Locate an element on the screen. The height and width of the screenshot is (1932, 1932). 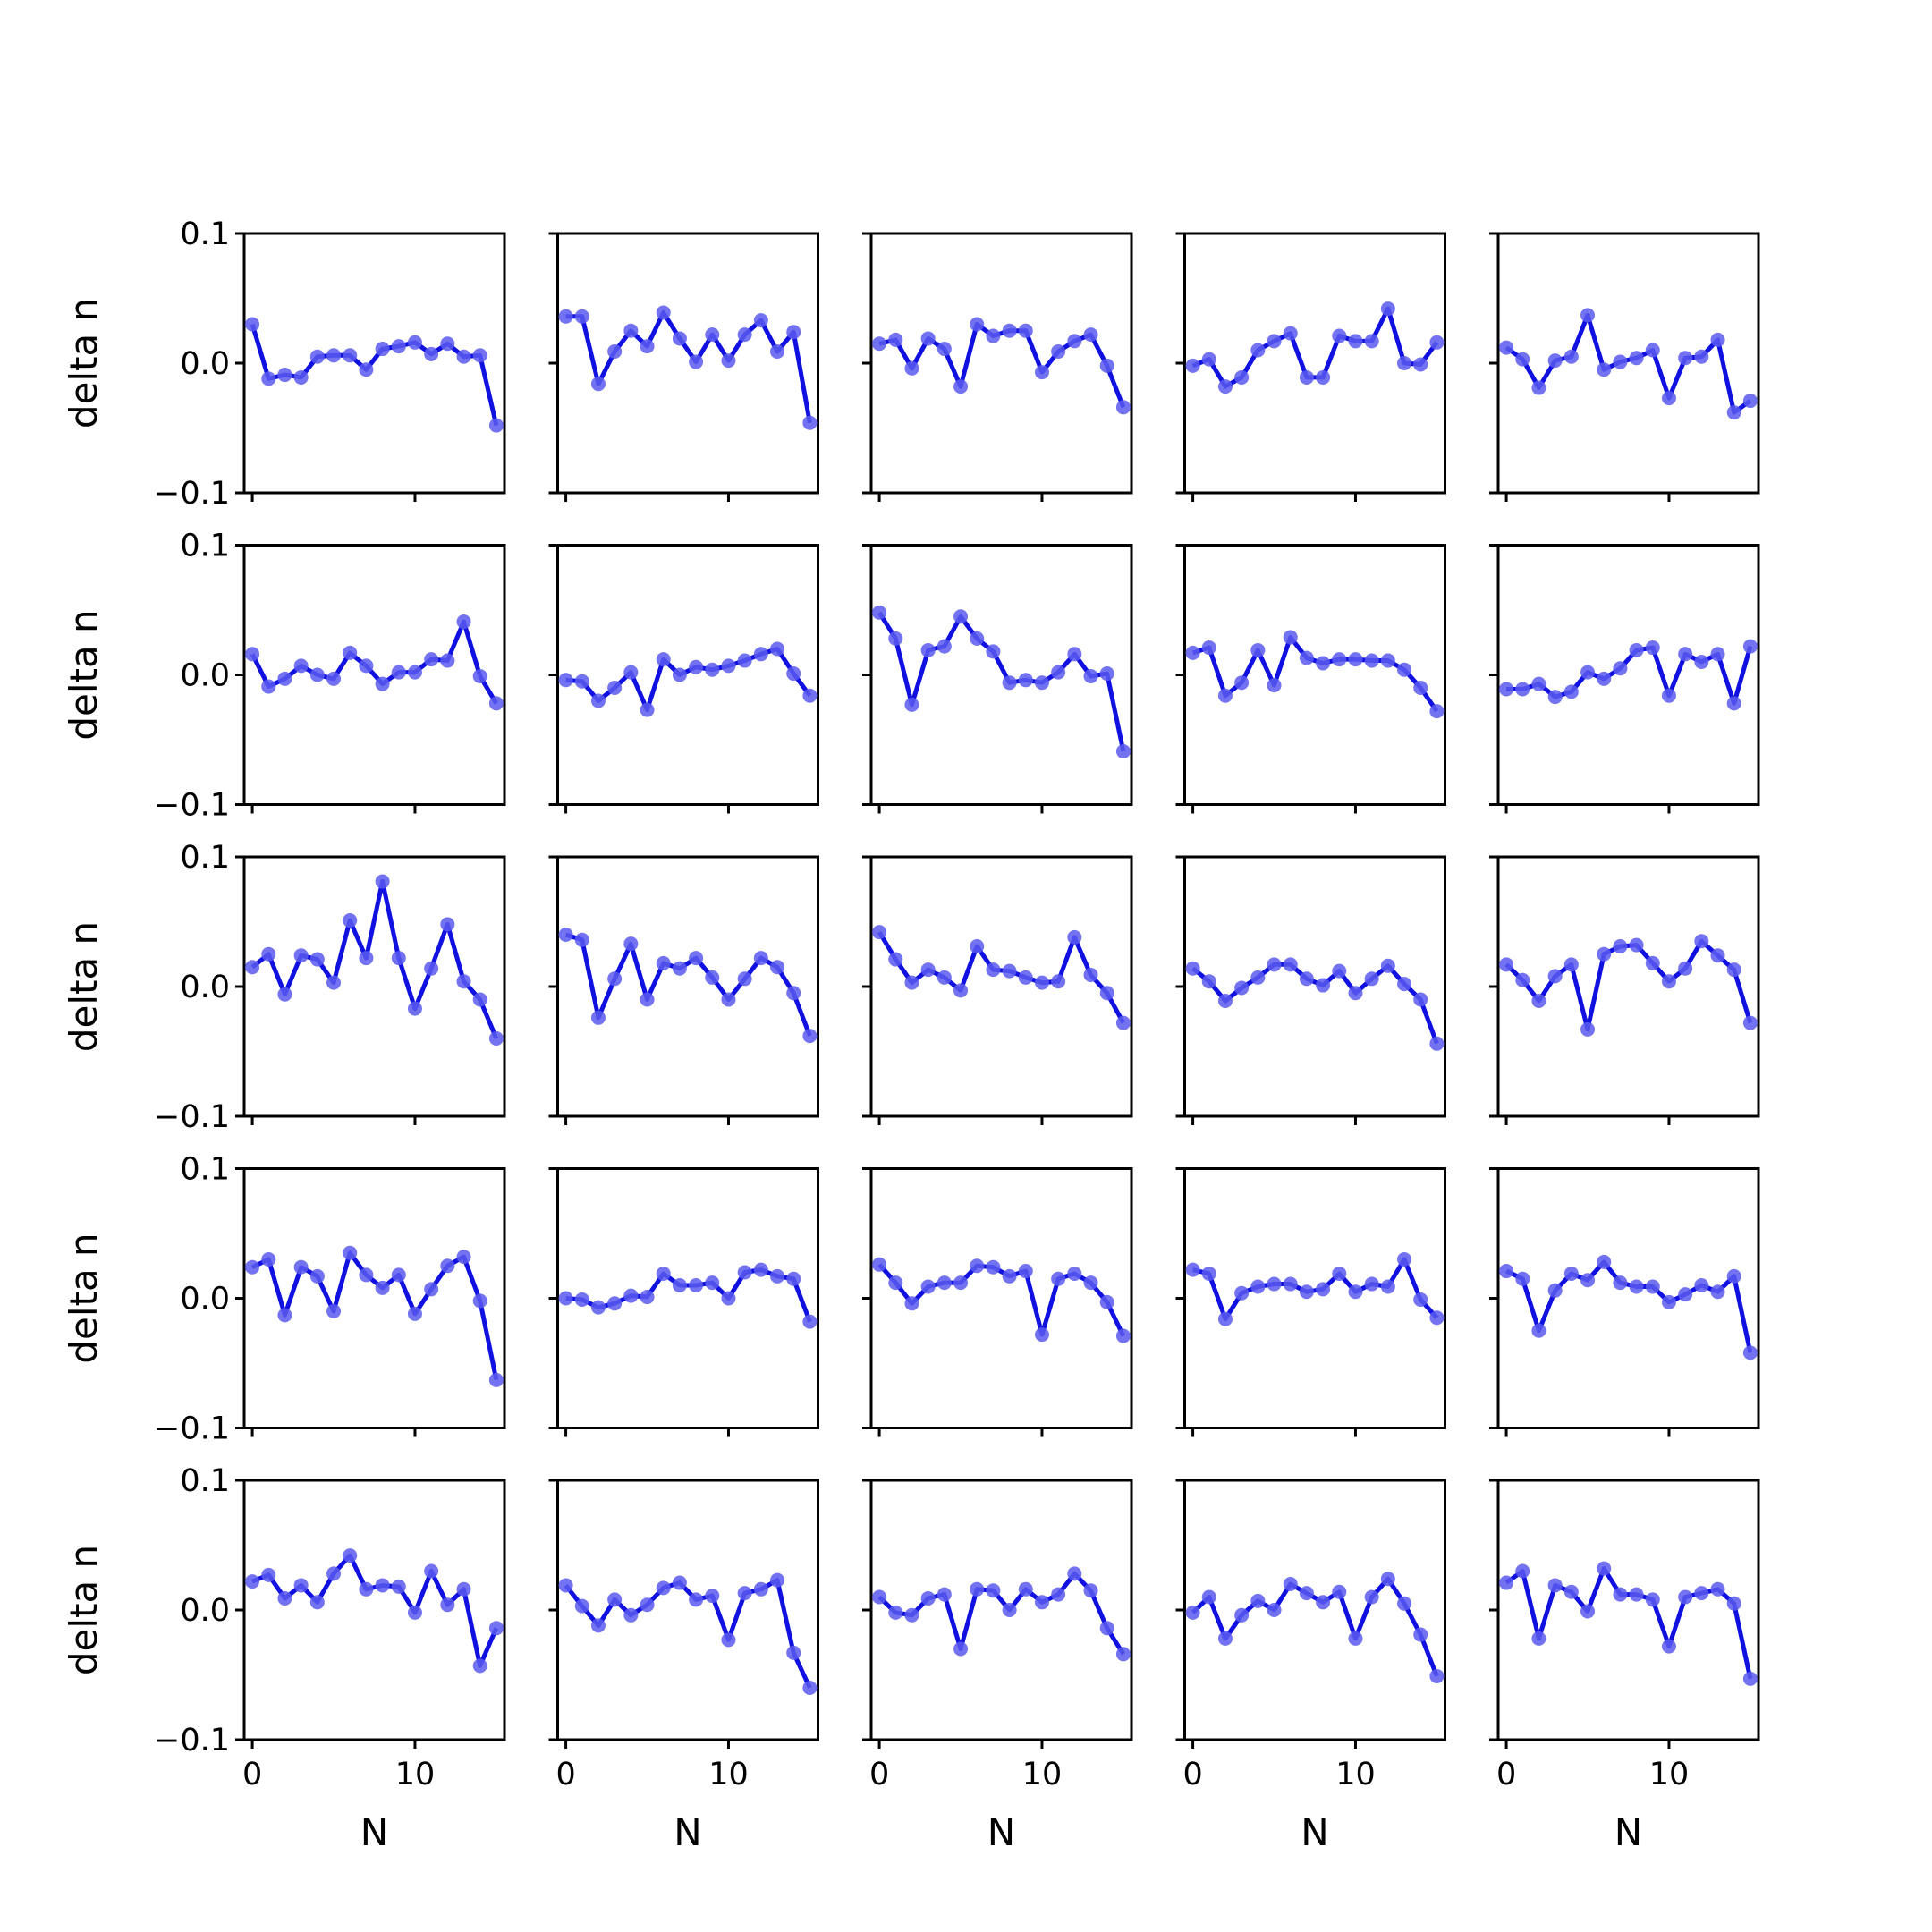
x-tick-label: 10 is located at coordinates (1669, 1774).